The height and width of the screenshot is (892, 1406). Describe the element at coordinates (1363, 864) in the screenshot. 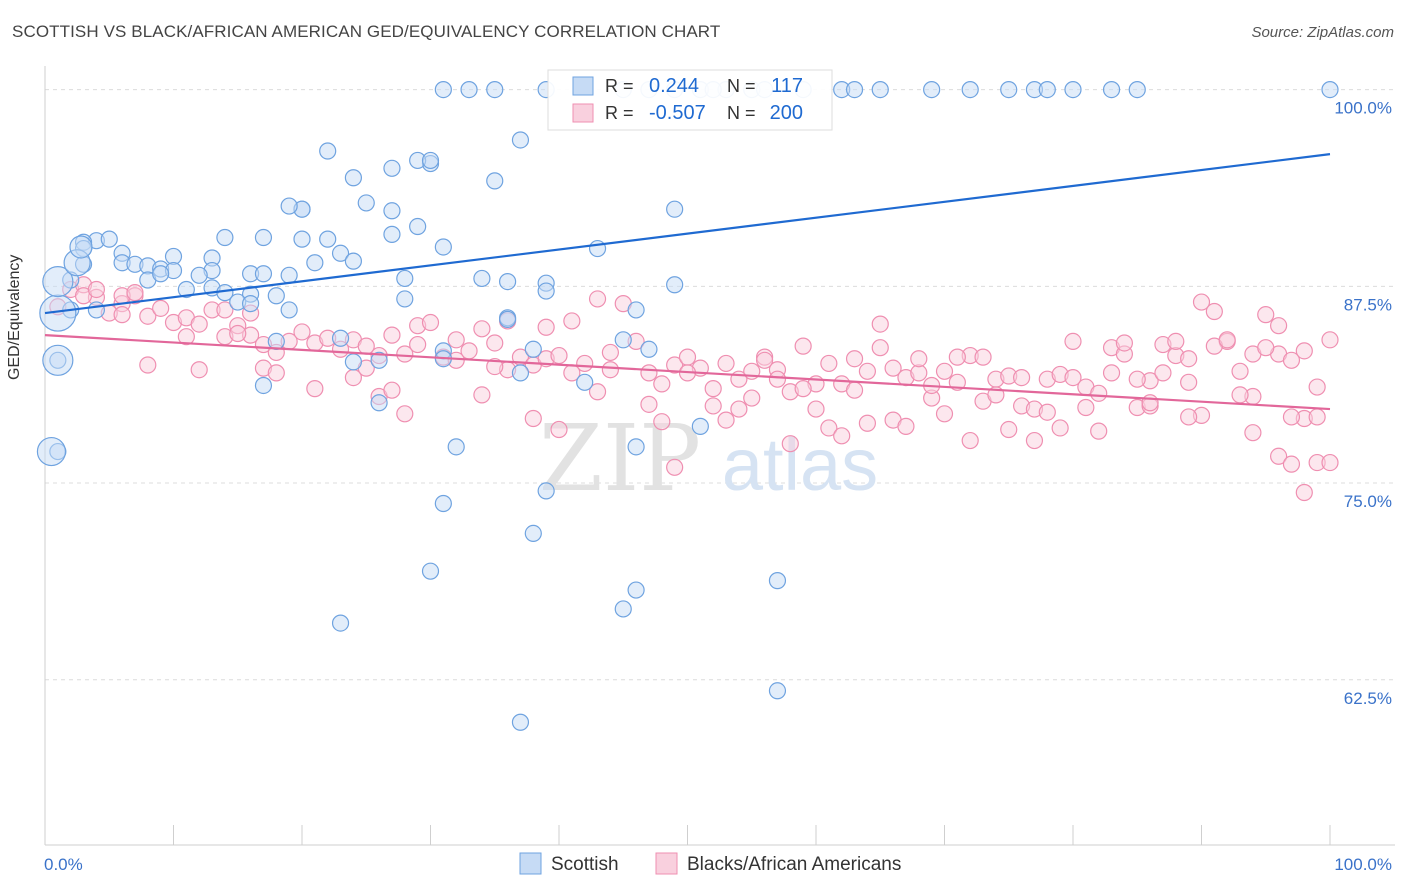

I see `x-tick-label: 100.0%` at that location.